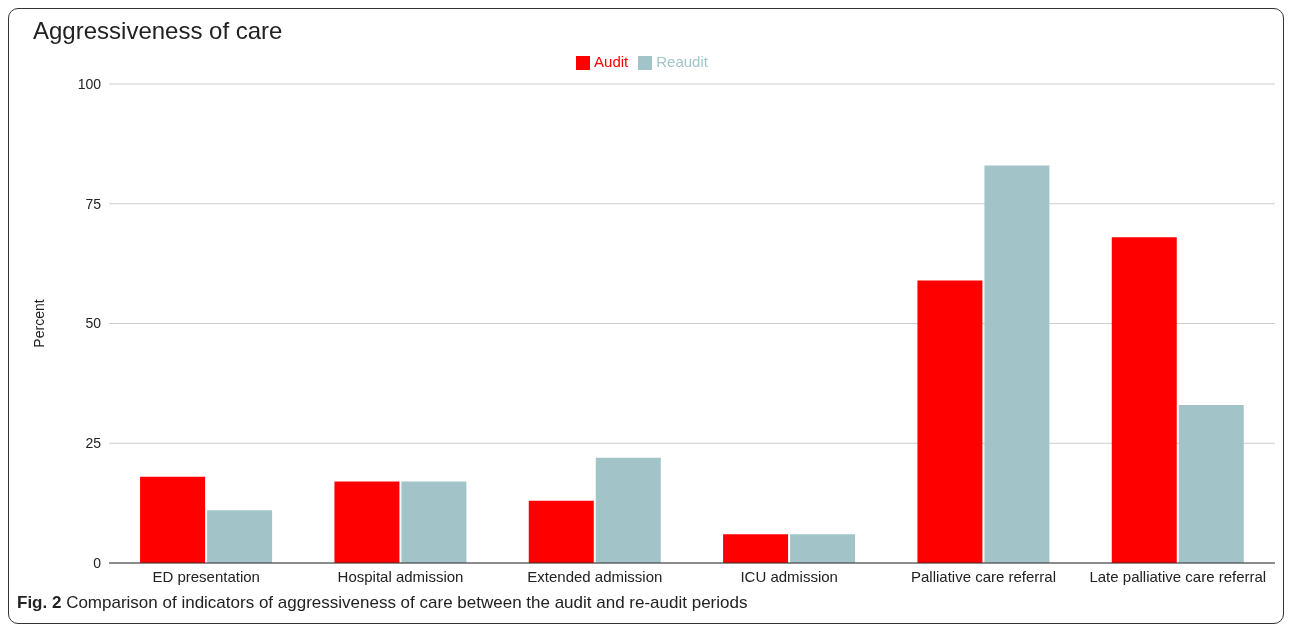  What do you see at coordinates (1178, 576) in the screenshot?
I see `x-tick-label: Late palliative care referral` at bounding box center [1178, 576].